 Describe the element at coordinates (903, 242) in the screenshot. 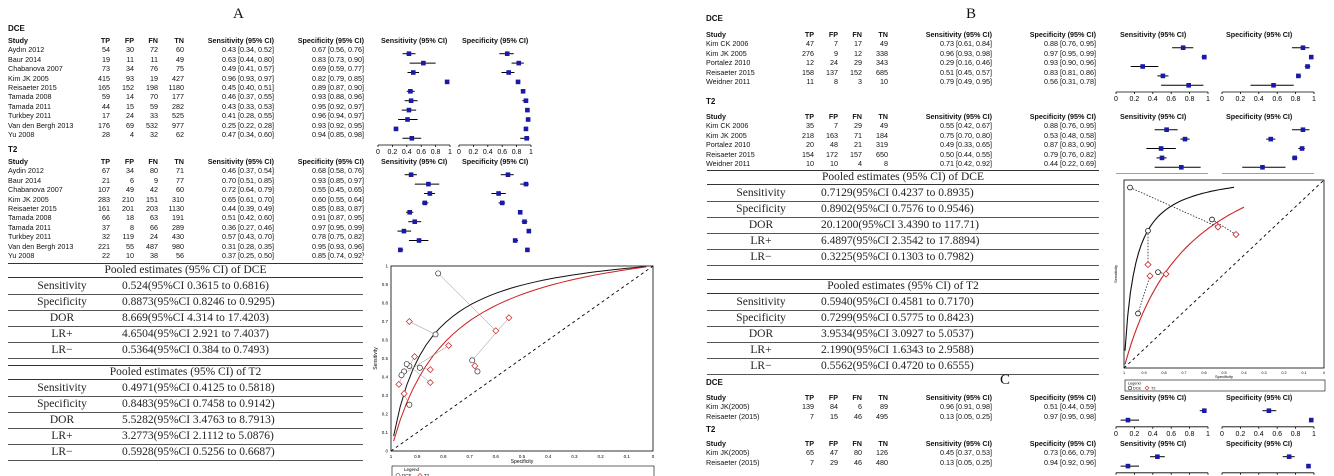

I see `pooled-row: LR+ 6.4897(95%CI 2.3542 to 17.8894)` at that location.